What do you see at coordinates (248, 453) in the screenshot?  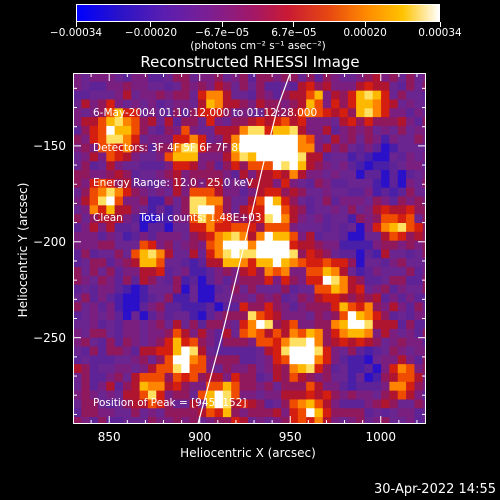 I see `x-axis-label: Heliocentric X (arcsec)` at bounding box center [248, 453].